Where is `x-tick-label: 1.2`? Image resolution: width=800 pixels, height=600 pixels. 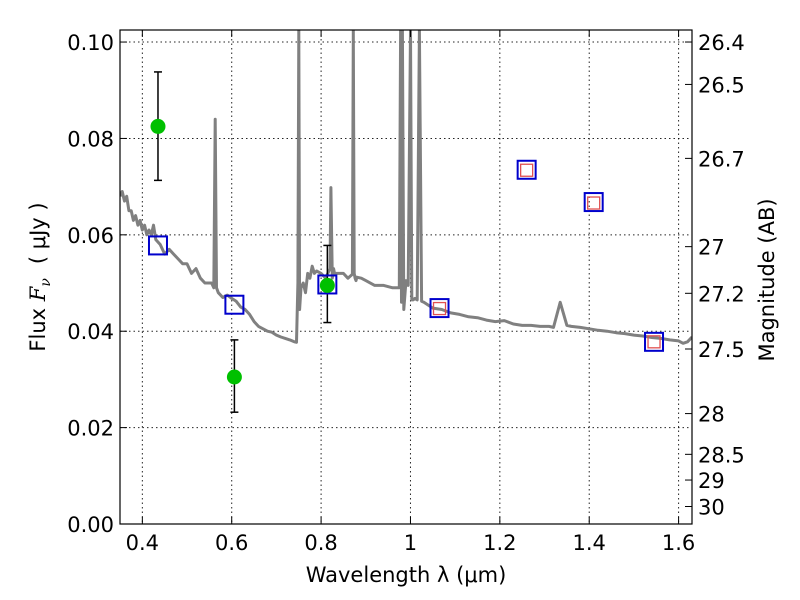 x-tick-label: 1.2 is located at coordinates (499, 543).